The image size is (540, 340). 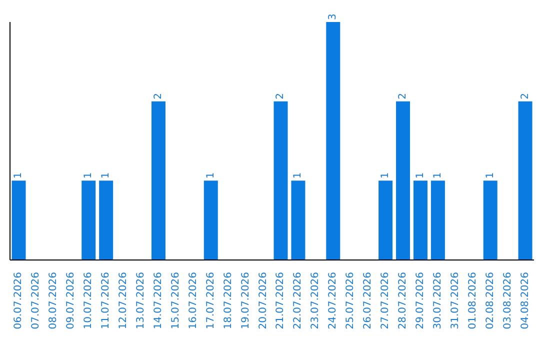 I want to click on x-tick-label: 18.07.2026, so click(x=228, y=301).